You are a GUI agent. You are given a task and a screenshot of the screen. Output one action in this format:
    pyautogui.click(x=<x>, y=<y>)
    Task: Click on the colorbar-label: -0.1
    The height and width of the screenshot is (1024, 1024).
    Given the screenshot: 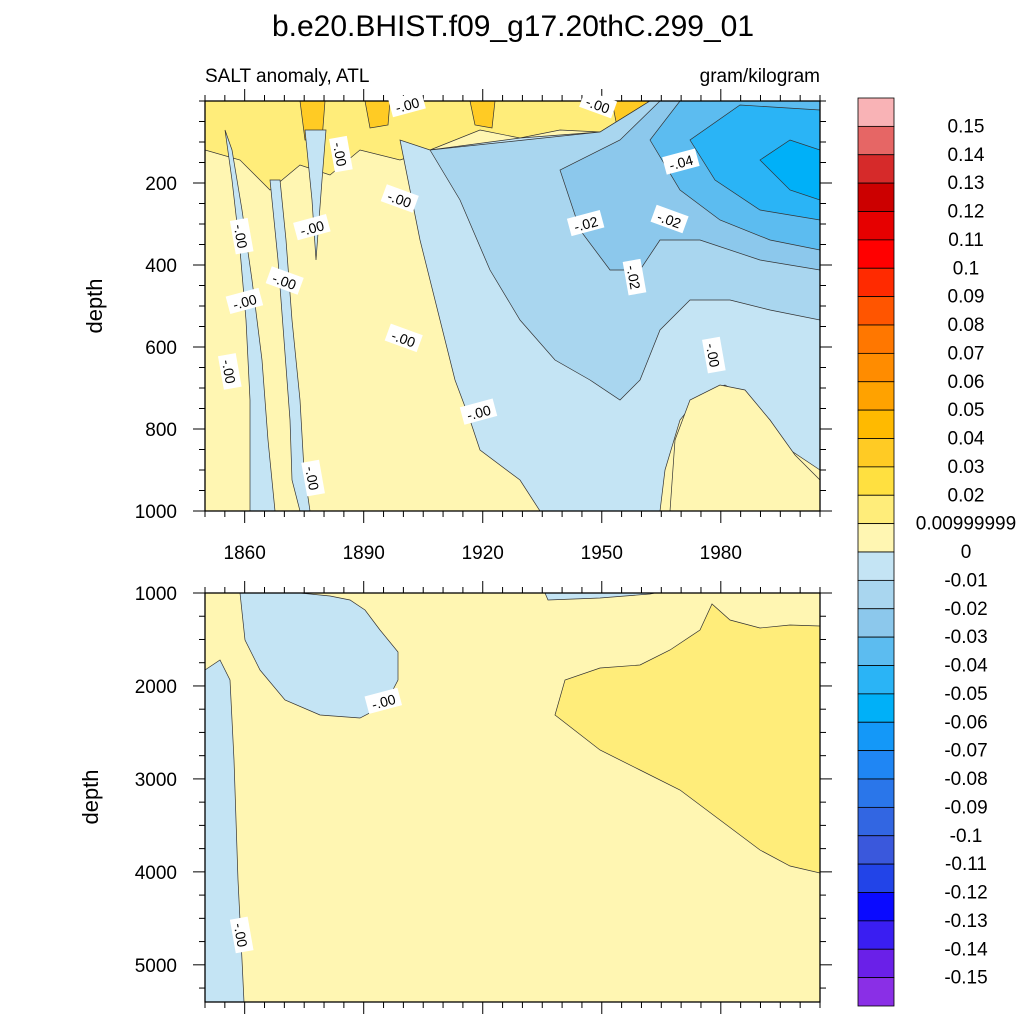 What is the action you would take?
    pyautogui.click(x=966, y=836)
    